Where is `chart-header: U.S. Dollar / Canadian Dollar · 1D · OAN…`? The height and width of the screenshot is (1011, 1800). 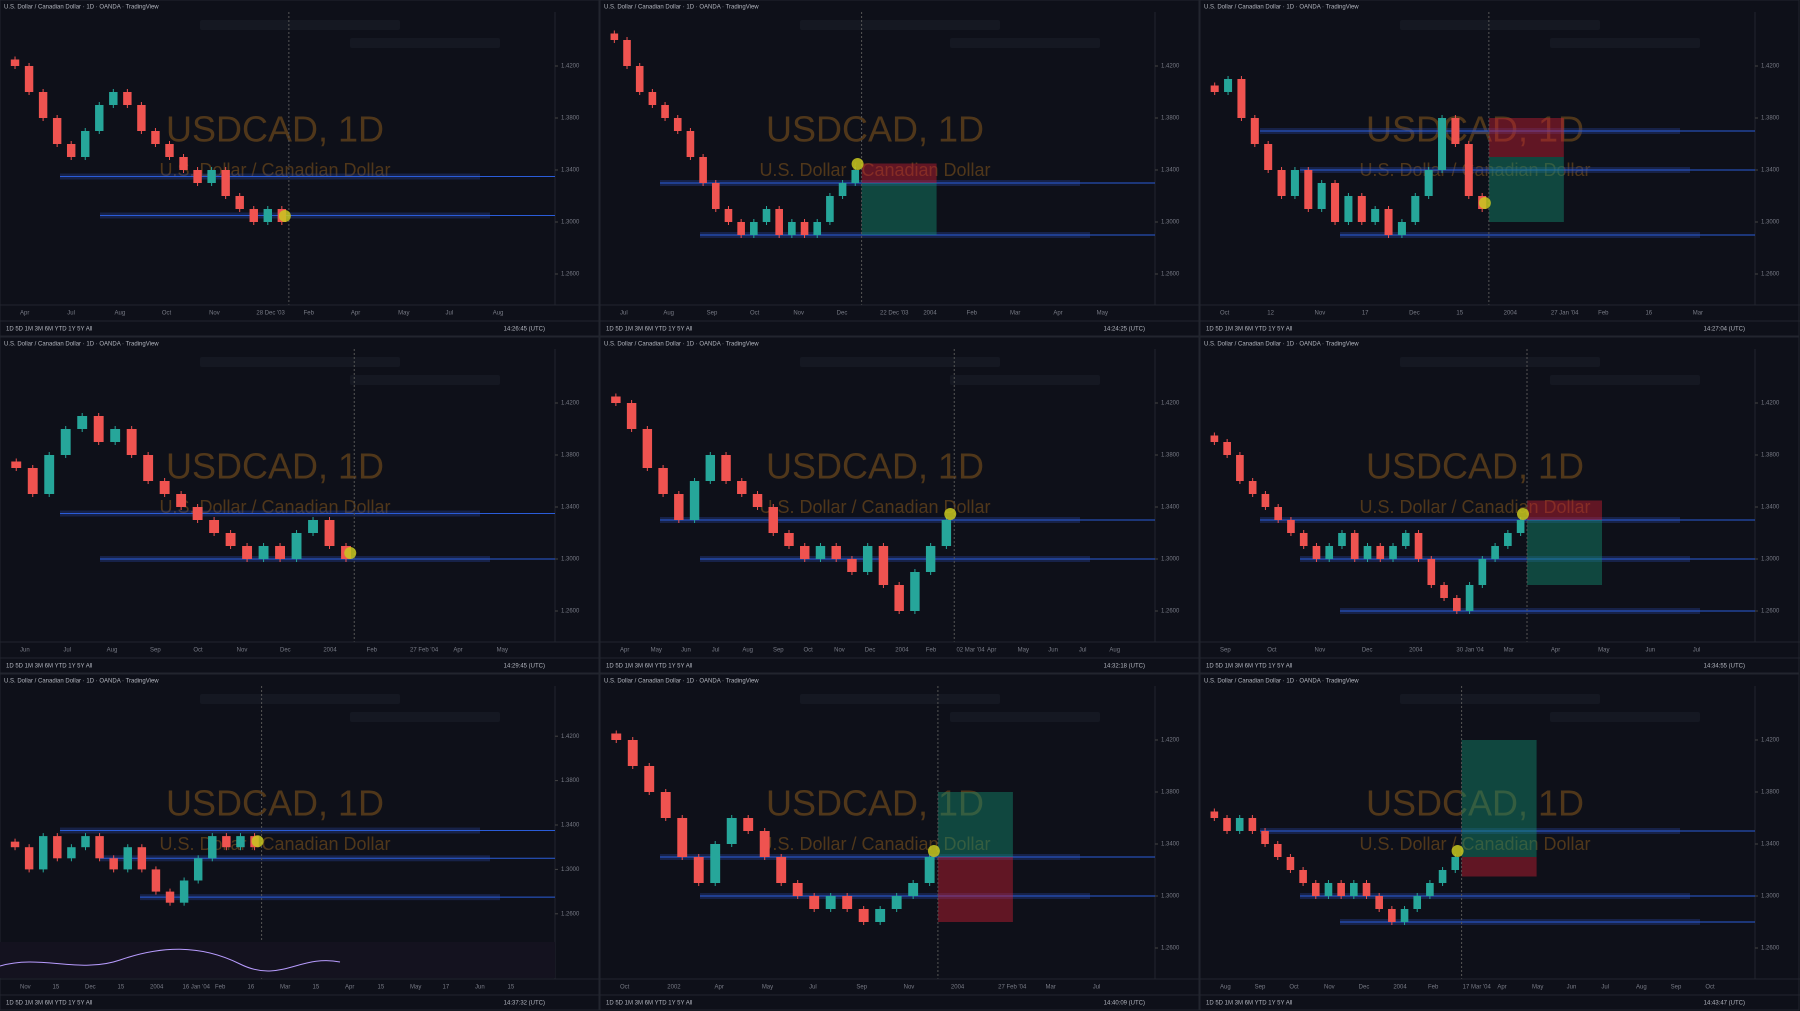
chart-header: U.S. Dollar / Canadian Dollar · 1D · OAN… is located at coordinates (681, 682).